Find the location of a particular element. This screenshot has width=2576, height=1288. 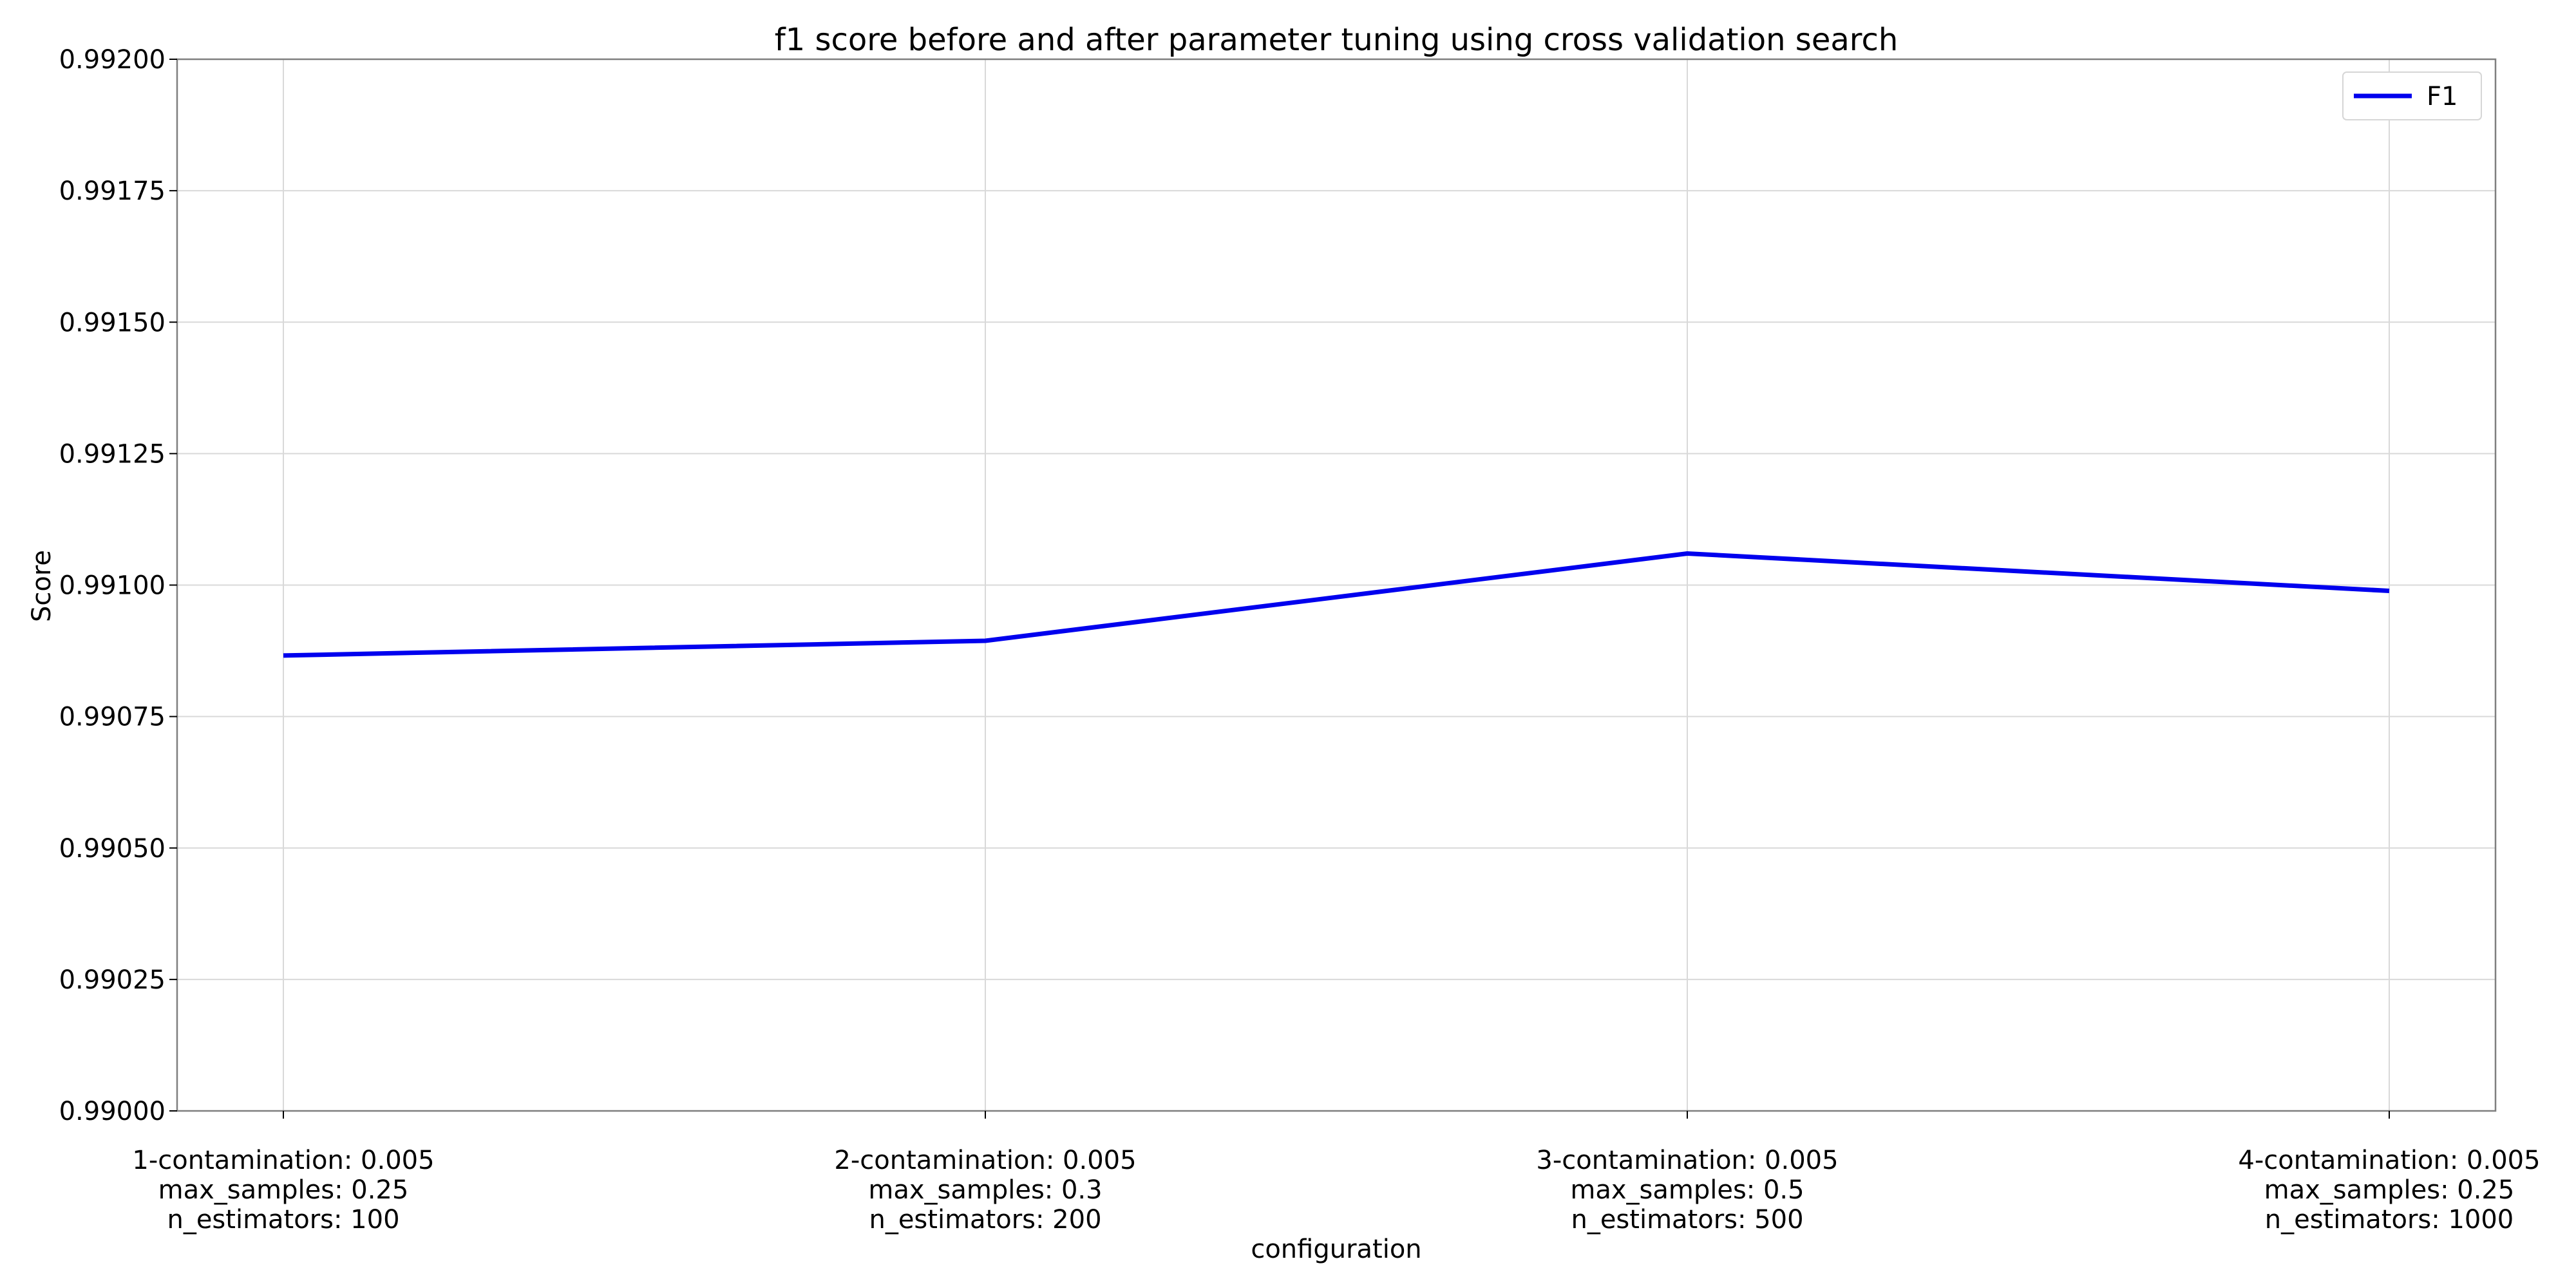

legend-label-f1: F1 is located at coordinates (2442, 96).